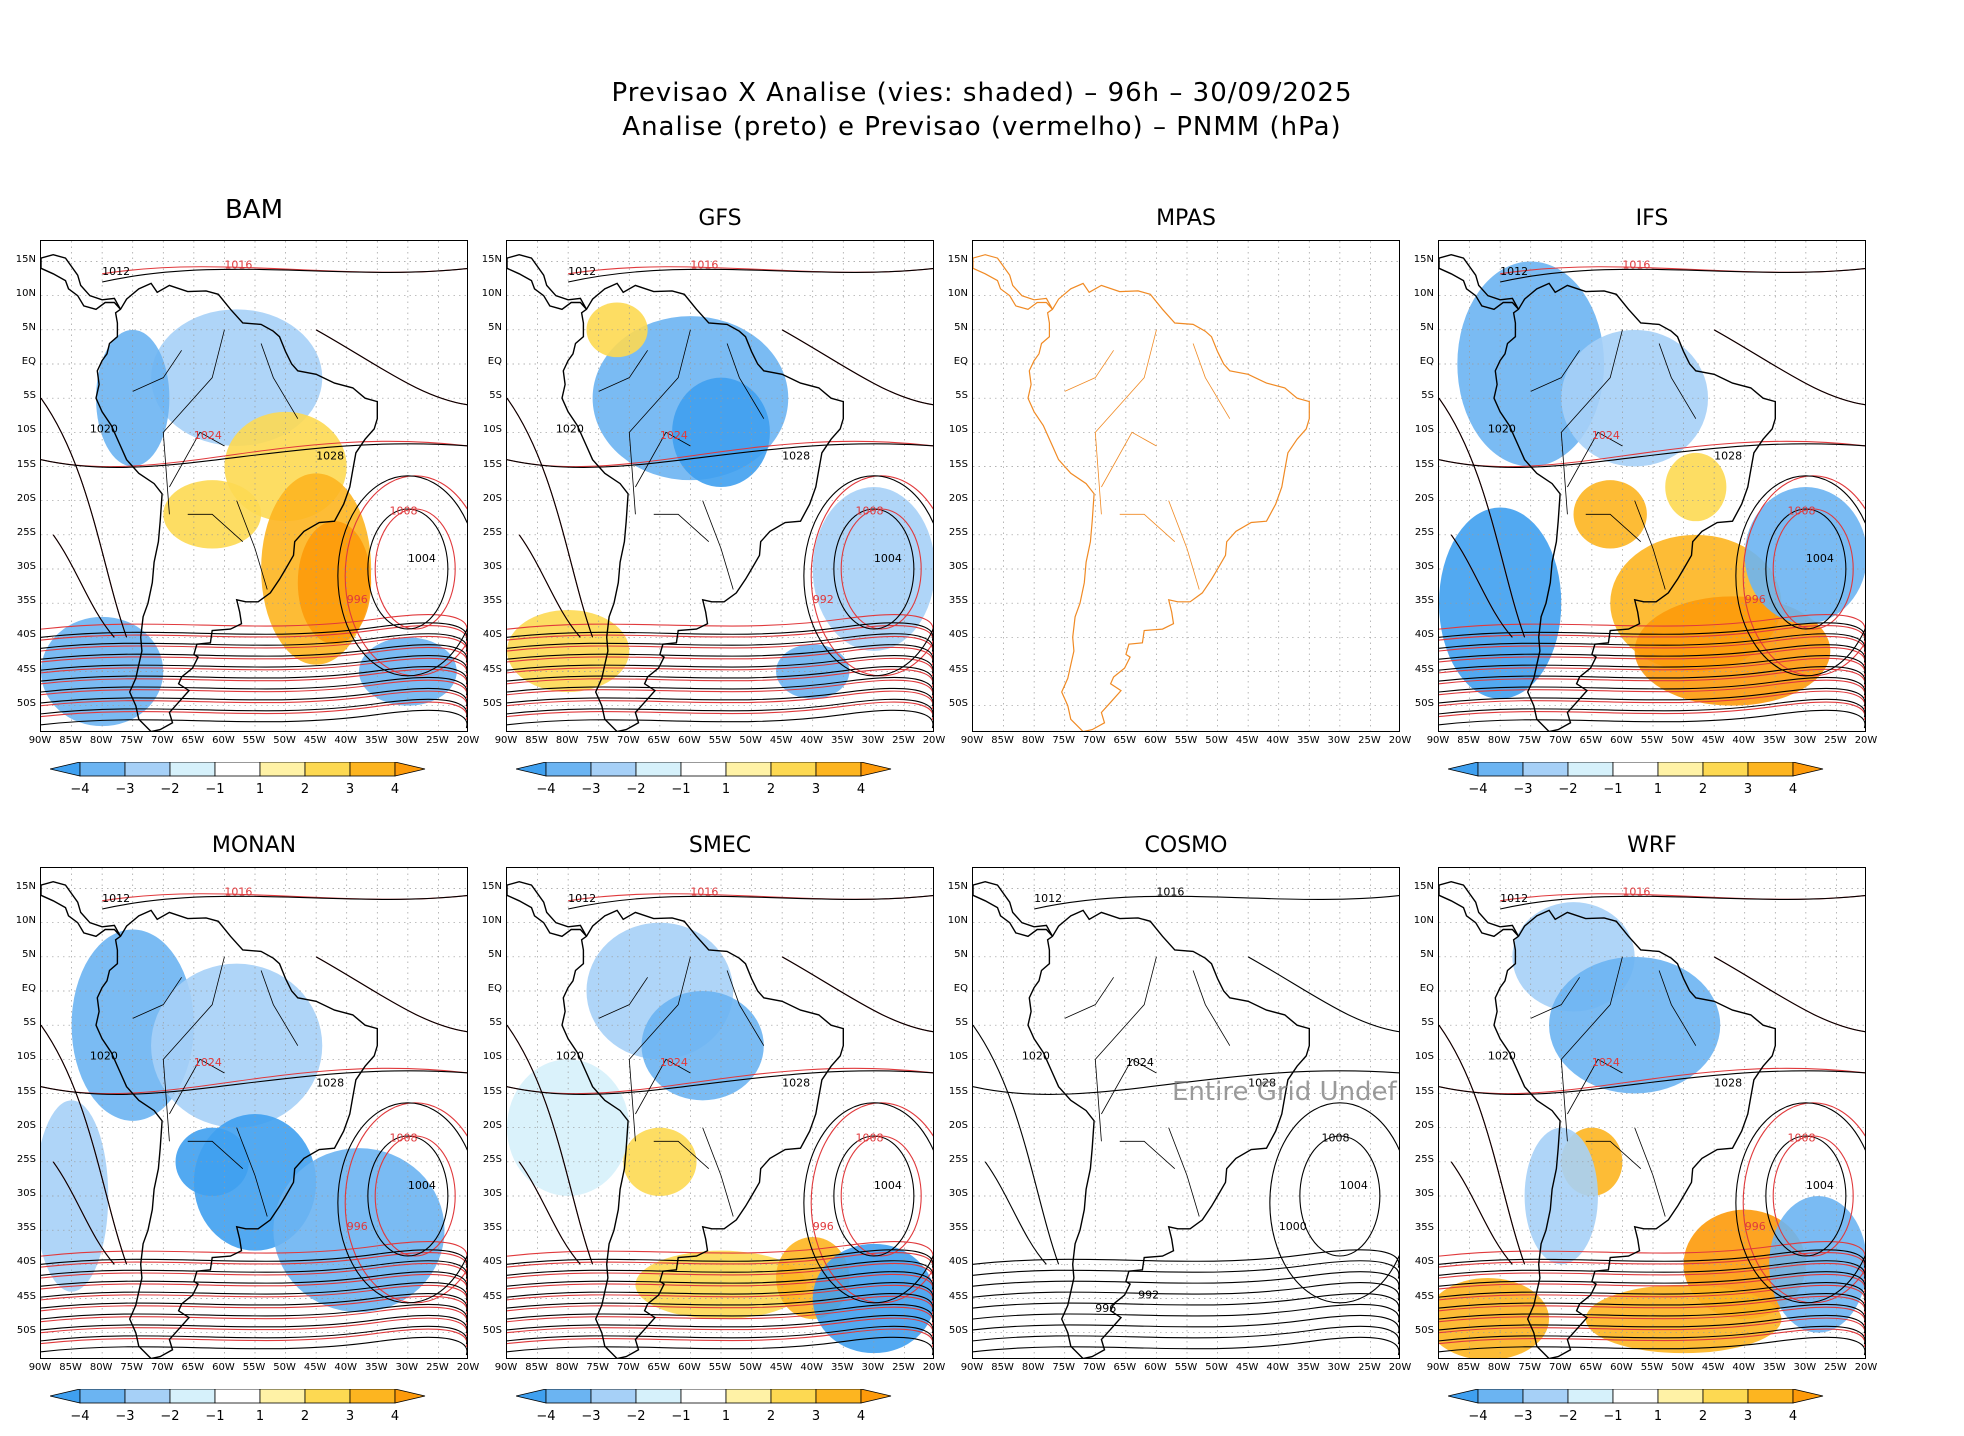 The width and height of the screenshot is (1964, 1436). I want to click on colorbar-label: −4, so click(1478, 789).